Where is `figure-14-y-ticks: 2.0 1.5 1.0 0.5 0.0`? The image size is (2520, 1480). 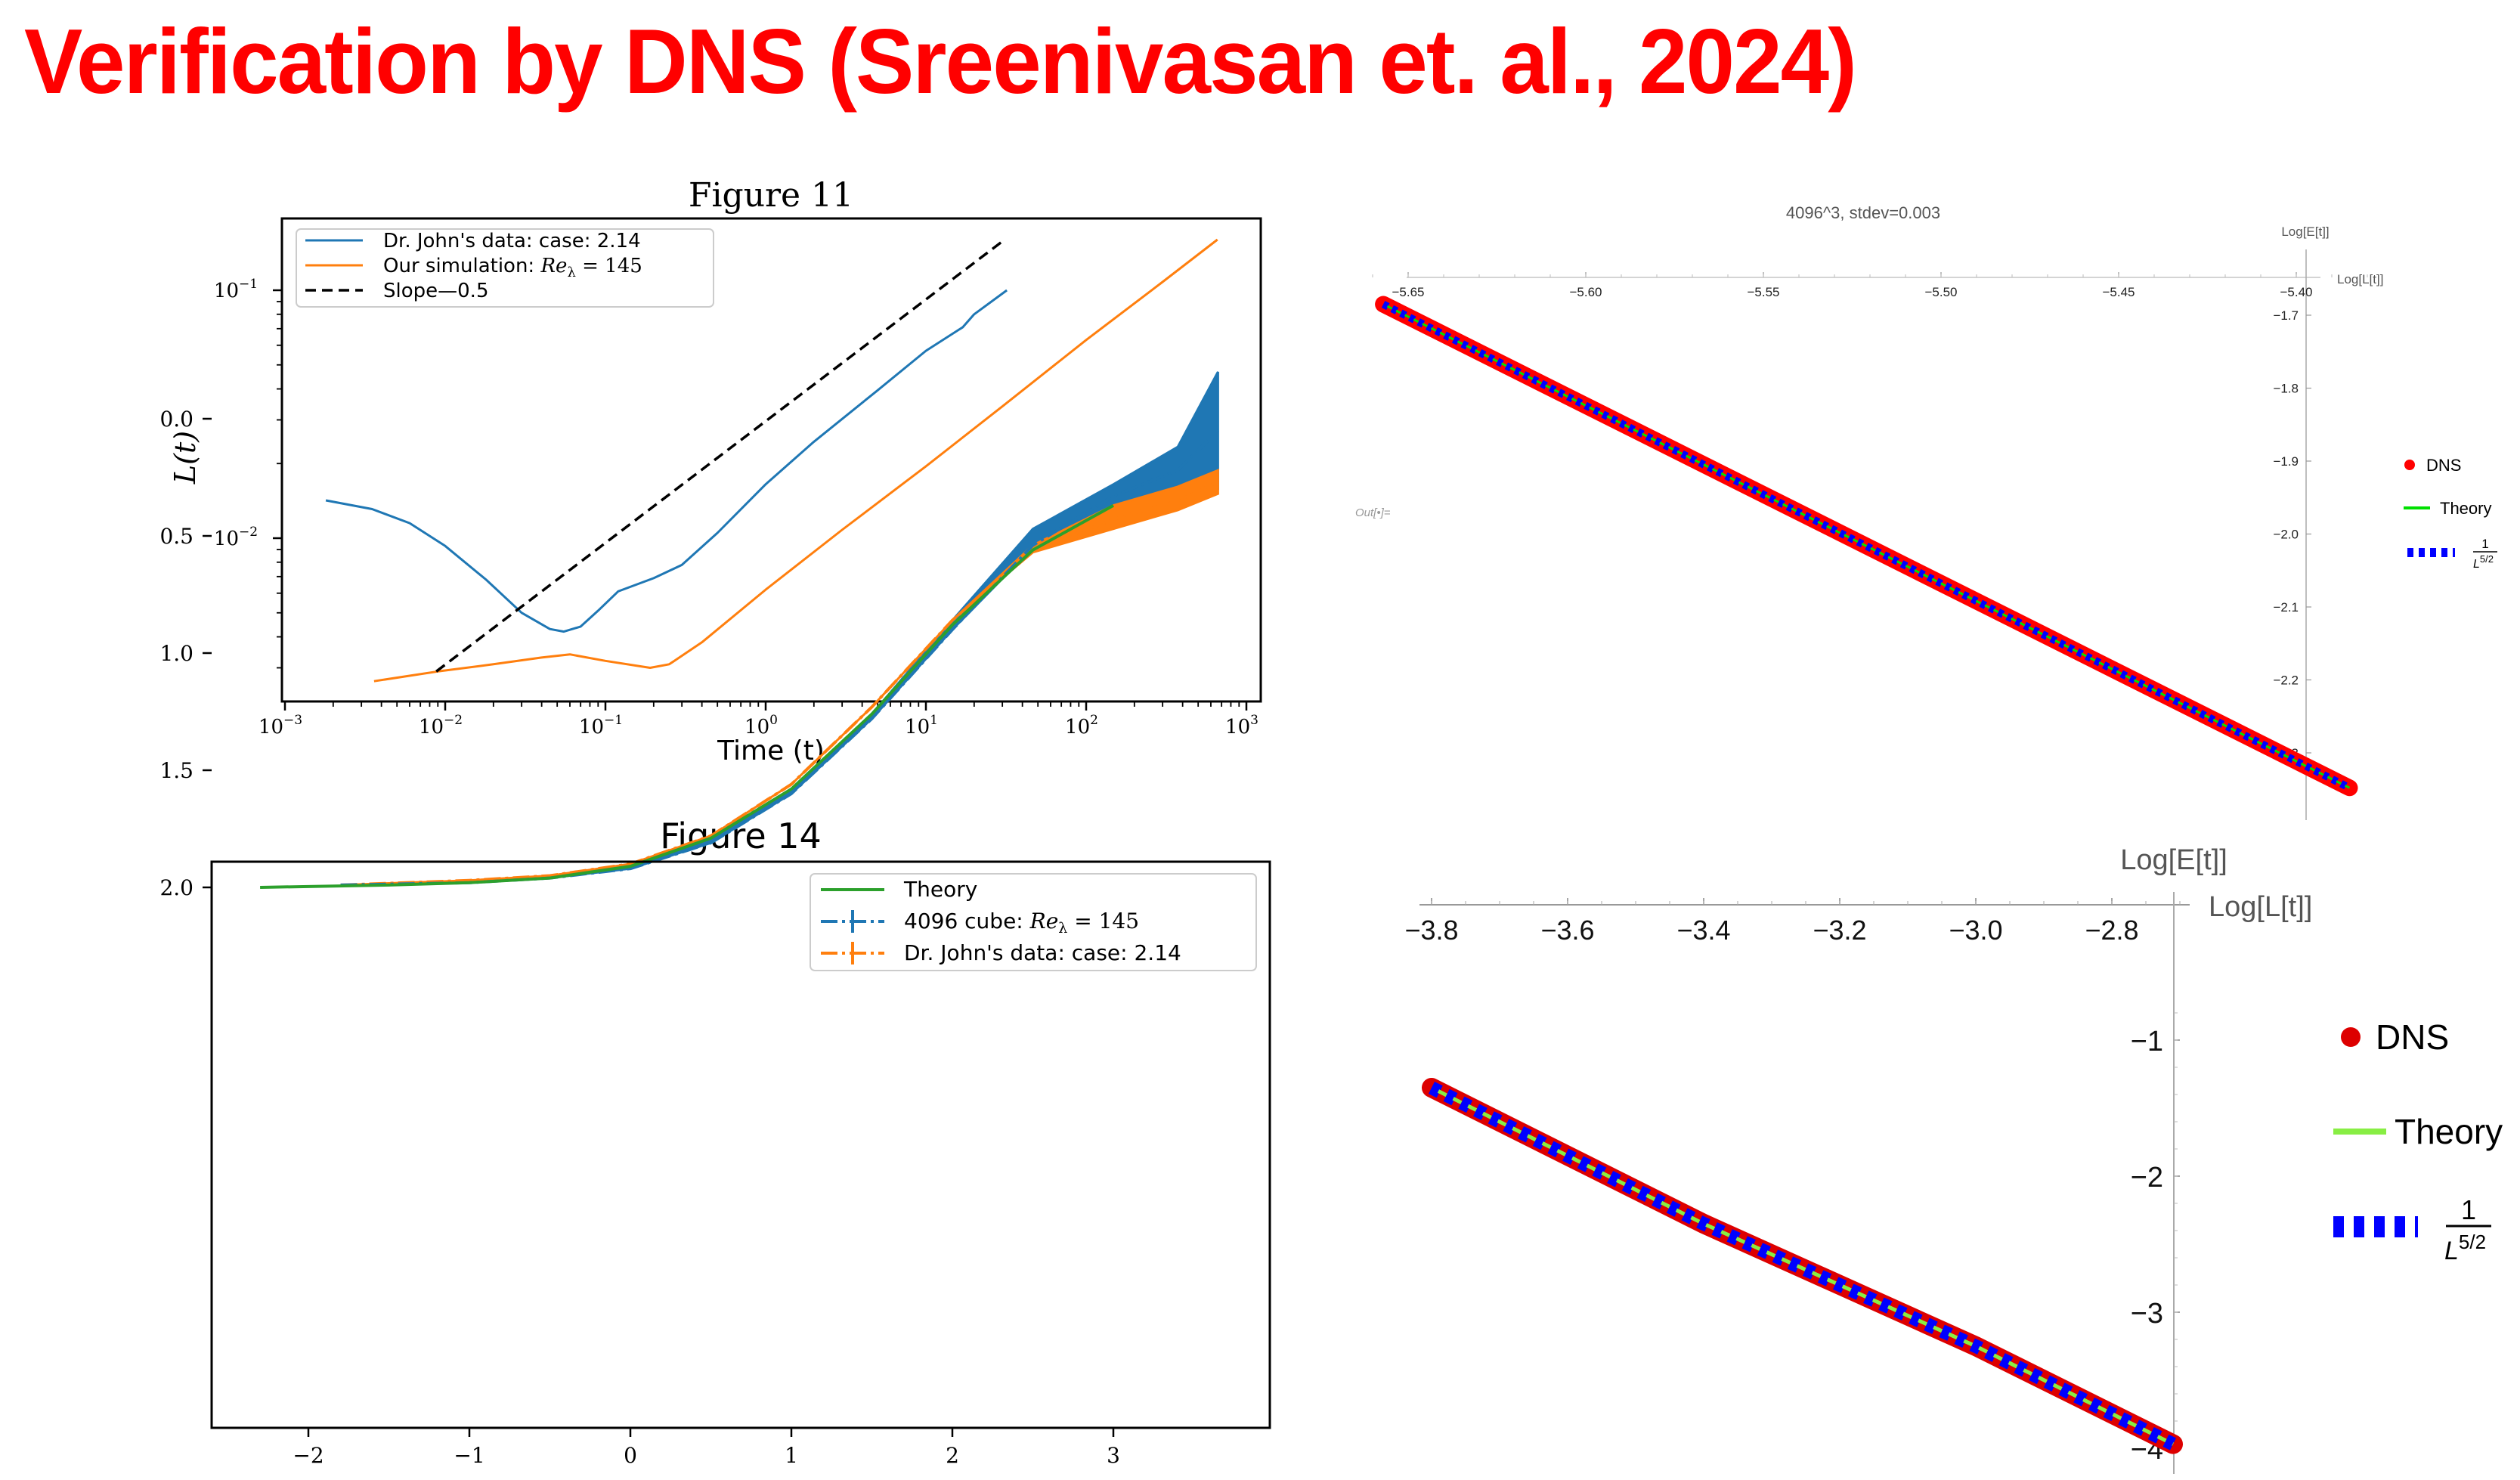
figure-14-y-ticks: 2.0 1.5 1.0 0.5 0.0 is located at coordinates (185, 653).